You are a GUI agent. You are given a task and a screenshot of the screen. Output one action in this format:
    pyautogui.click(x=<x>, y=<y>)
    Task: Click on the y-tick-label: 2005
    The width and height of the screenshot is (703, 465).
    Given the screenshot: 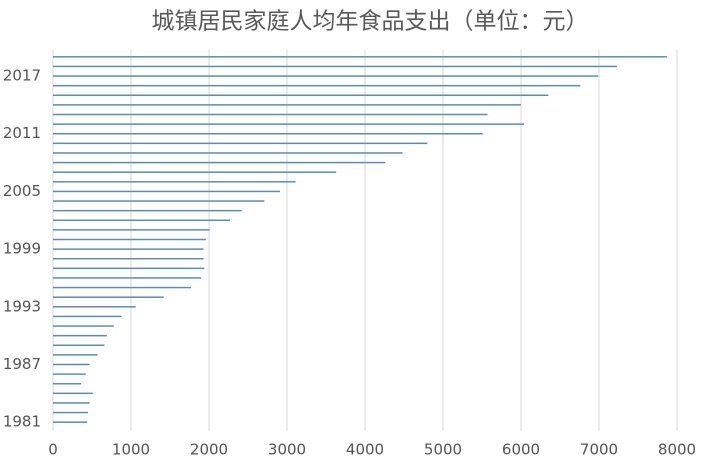 What is the action you would take?
    pyautogui.click(x=22, y=191)
    